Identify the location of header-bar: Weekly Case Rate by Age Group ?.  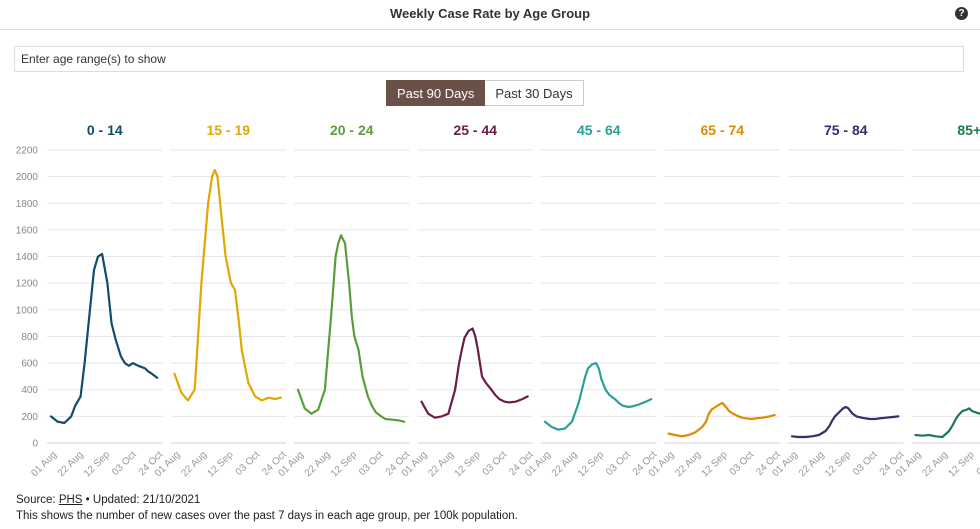
(490, 15).